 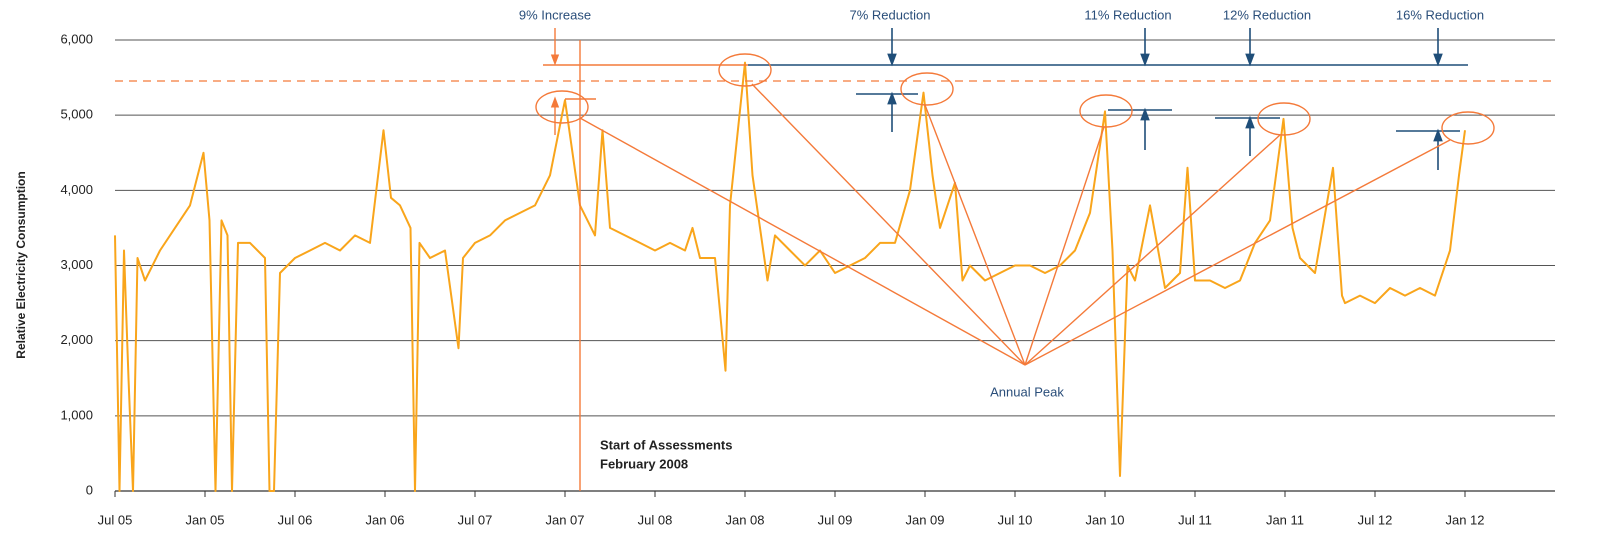 I want to click on x-tick-label: Jul 07, so click(x=475, y=519).